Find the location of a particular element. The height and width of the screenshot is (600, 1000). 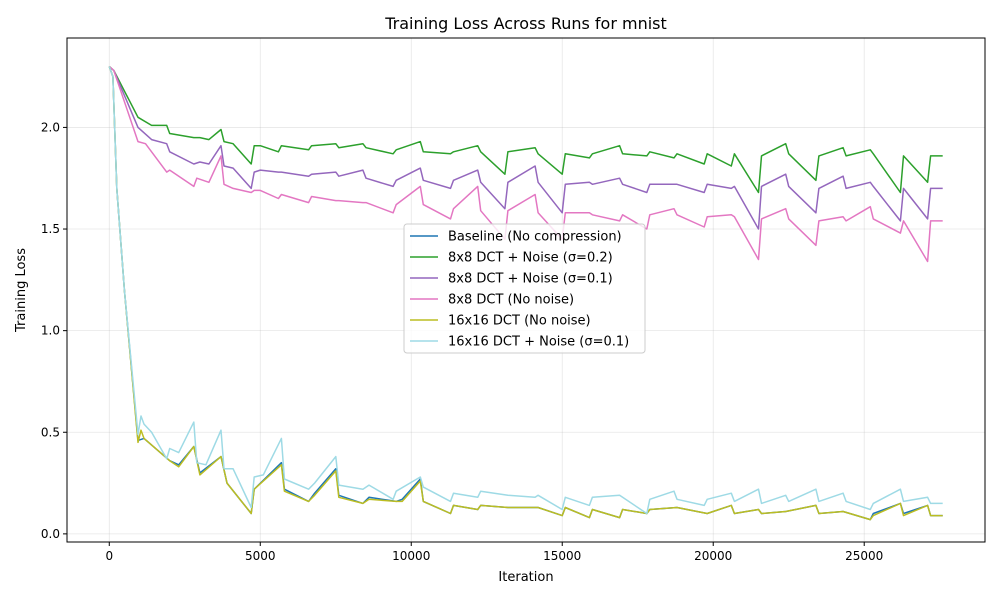

legend-entry: 16x16 DCT + Noise (σ=0.1) is located at coordinates (538, 342).